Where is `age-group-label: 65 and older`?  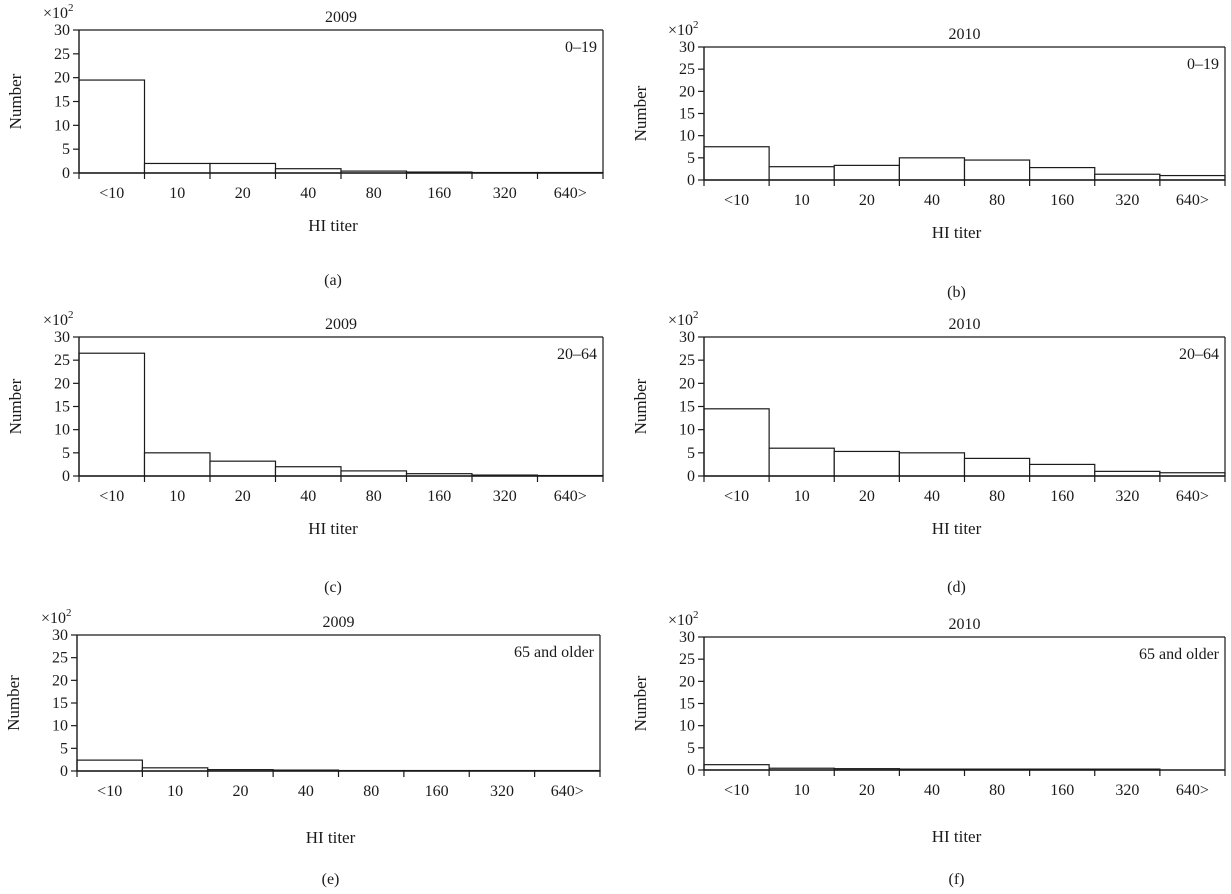
age-group-label: 65 and older is located at coordinates (1179, 654).